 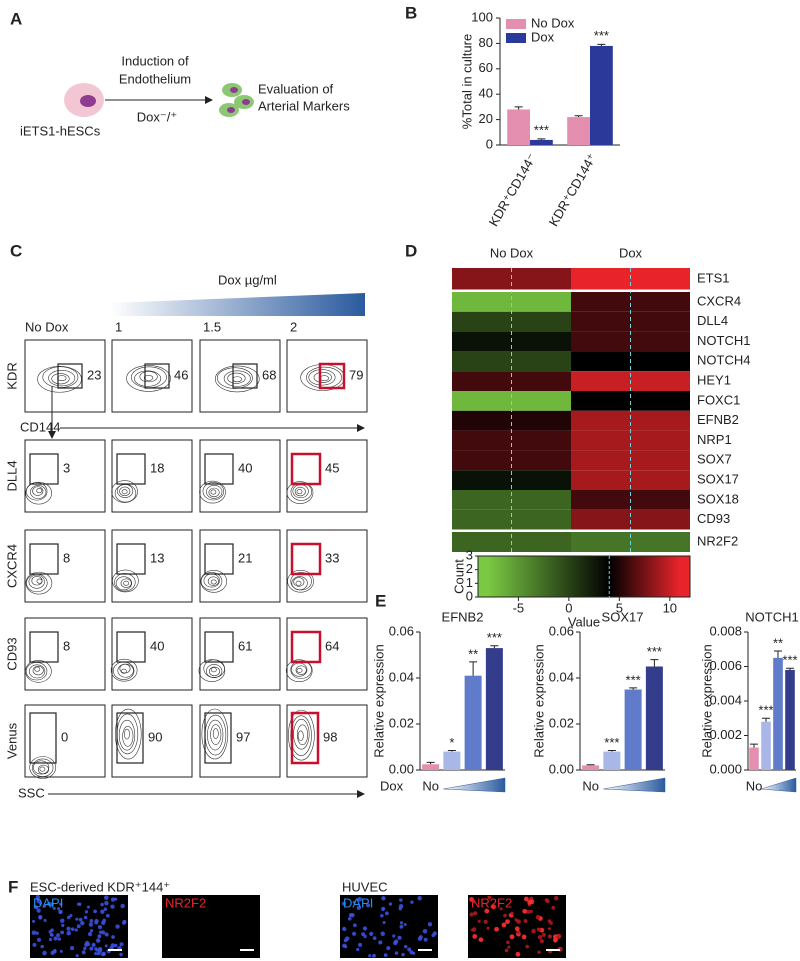 What do you see at coordinates (118, 326) in the screenshot?
I see `dose-label: 1` at bounding box center [118, 326].